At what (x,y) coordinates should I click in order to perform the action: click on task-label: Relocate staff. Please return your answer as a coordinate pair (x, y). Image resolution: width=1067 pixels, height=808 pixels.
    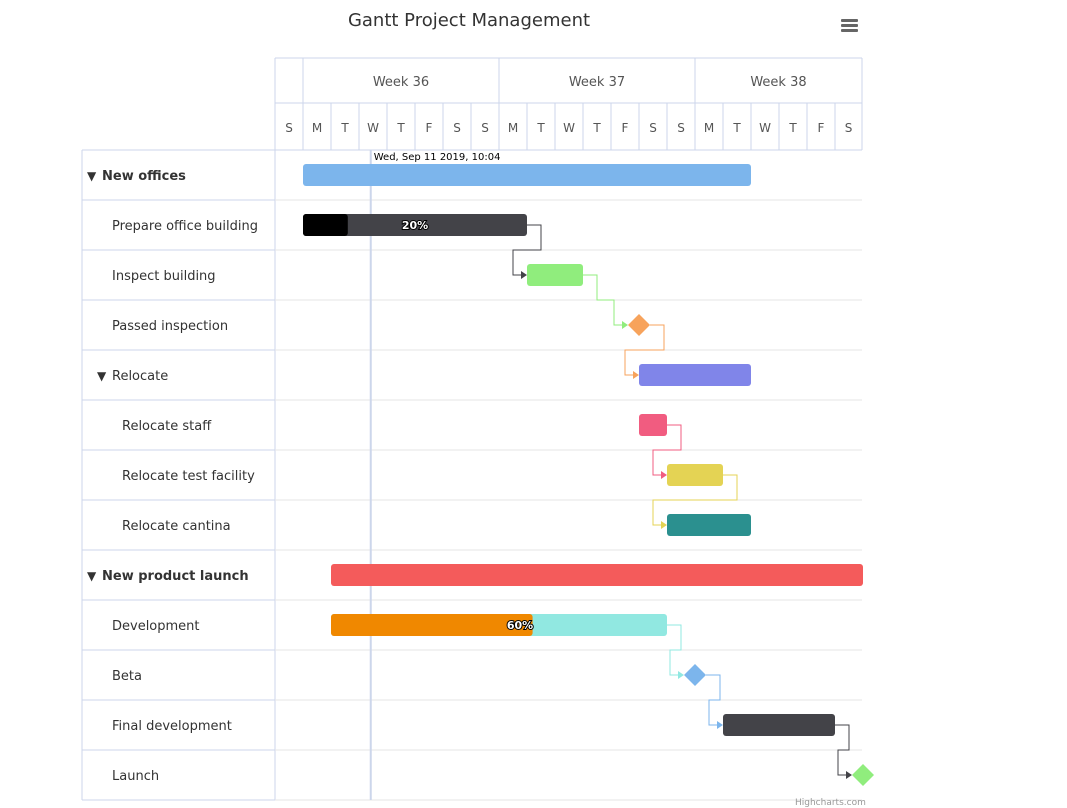
    Looking at the image, I should click on (167, 426).